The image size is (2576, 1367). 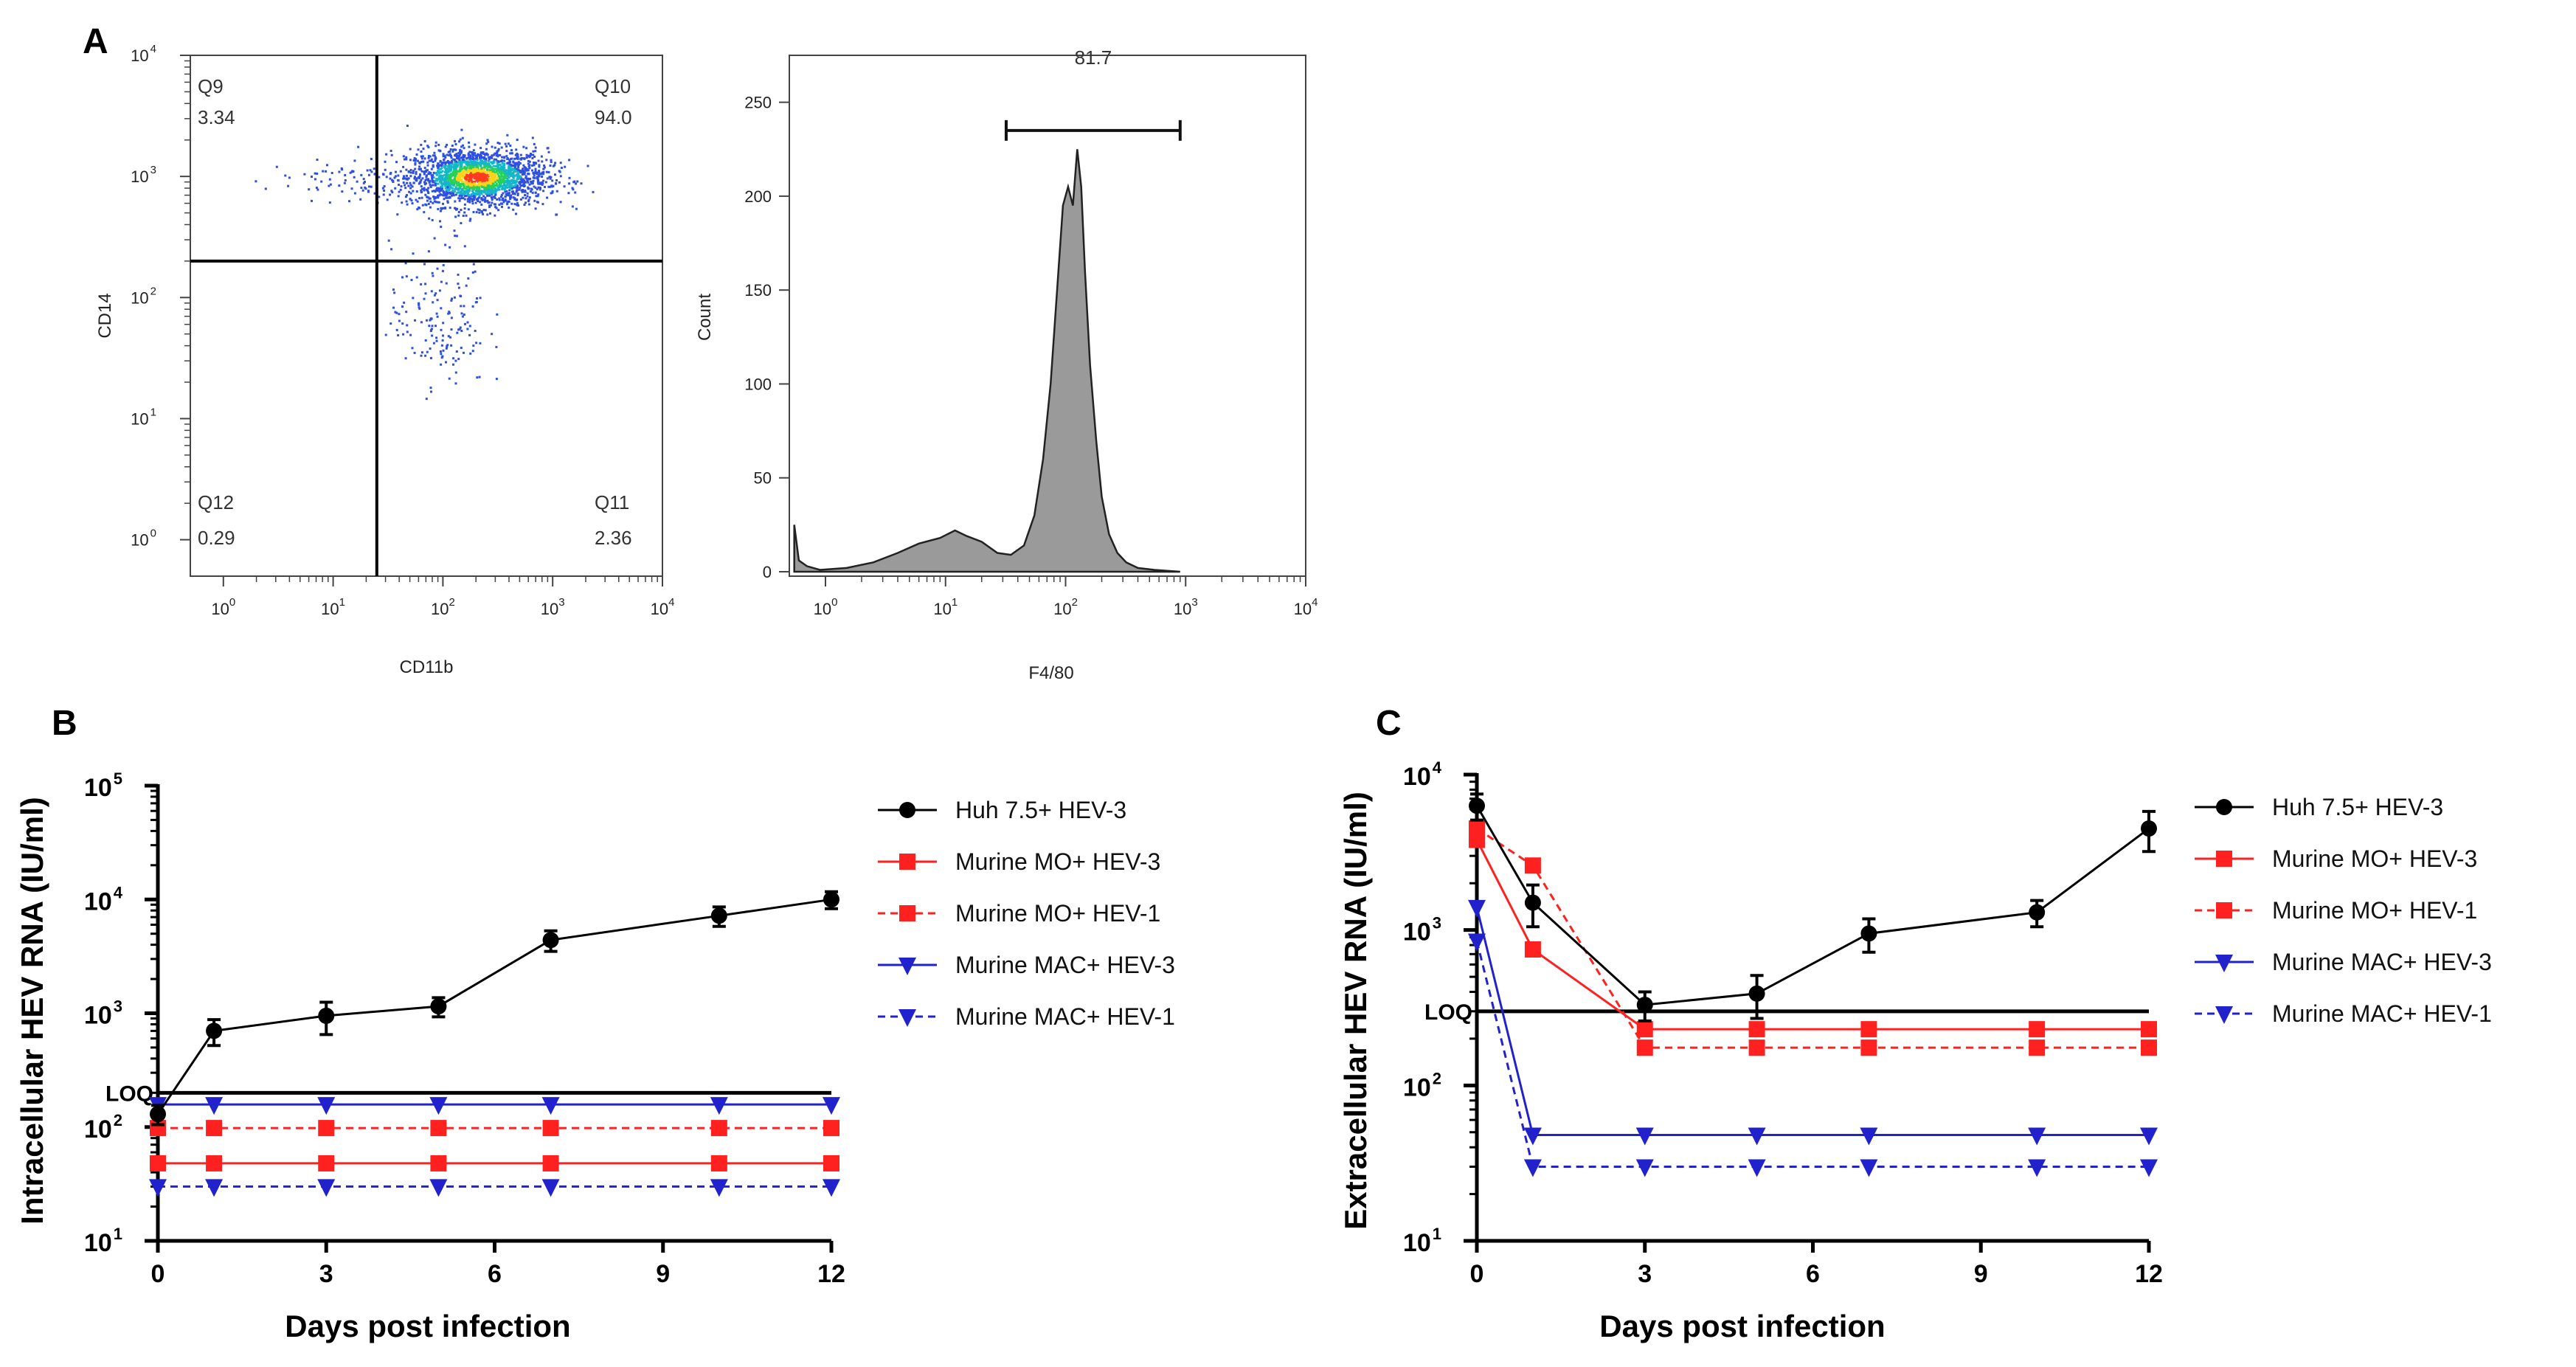 I want to click on dotplot-x-tick-label-0-exponent: 0, so click(x=232, y=602).